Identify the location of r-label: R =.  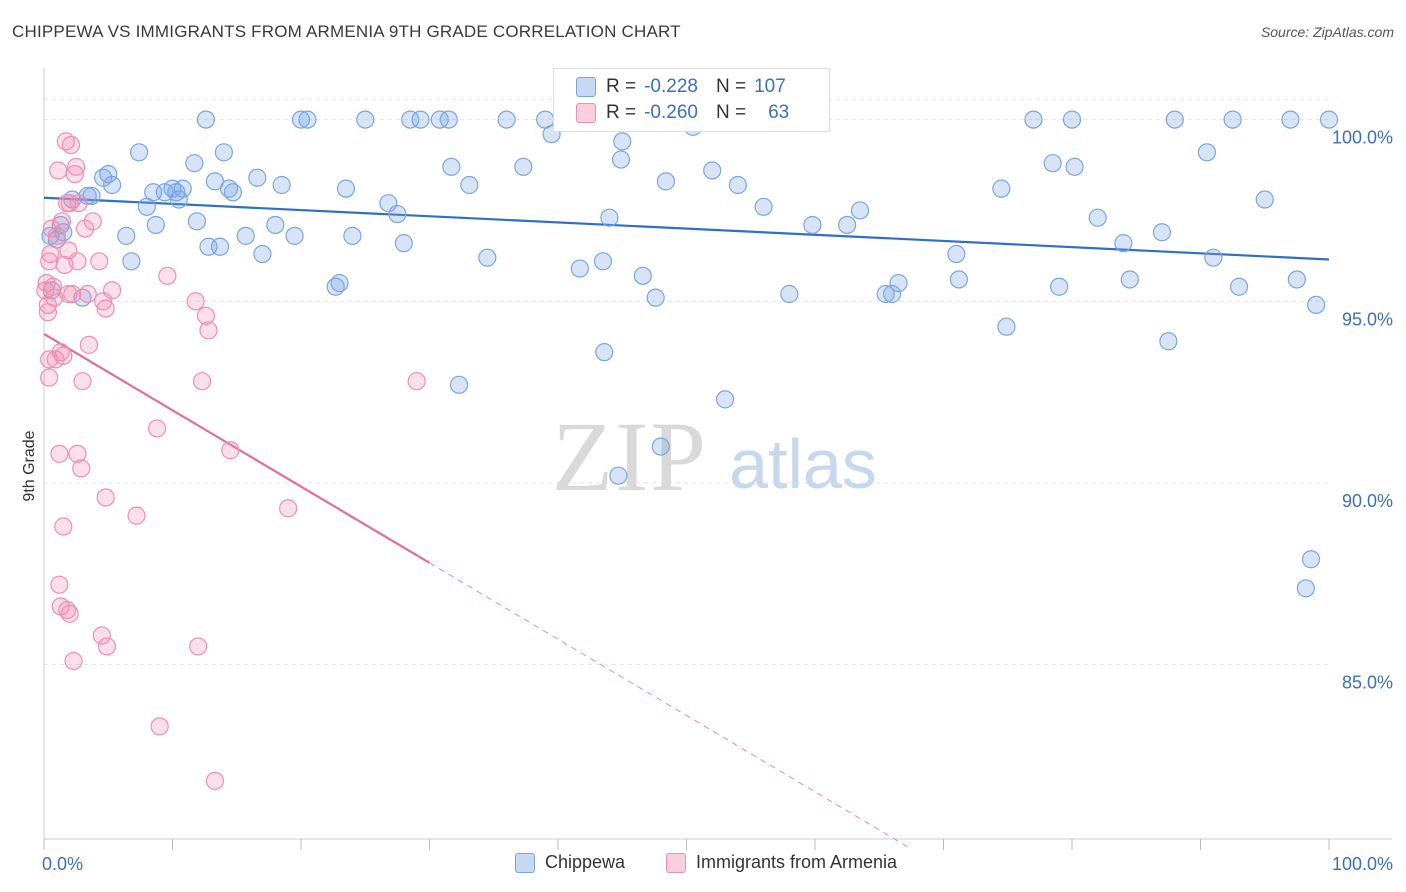
(621, 86).